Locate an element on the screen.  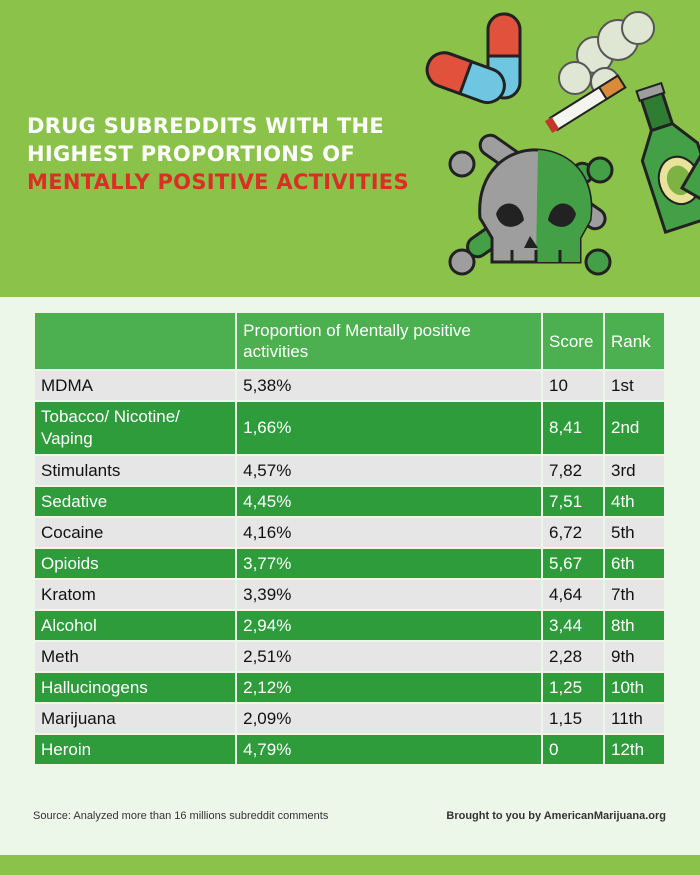
title-line-1: DRUG SUBREDDITS WITH THE is located at coordinates (205, 126).